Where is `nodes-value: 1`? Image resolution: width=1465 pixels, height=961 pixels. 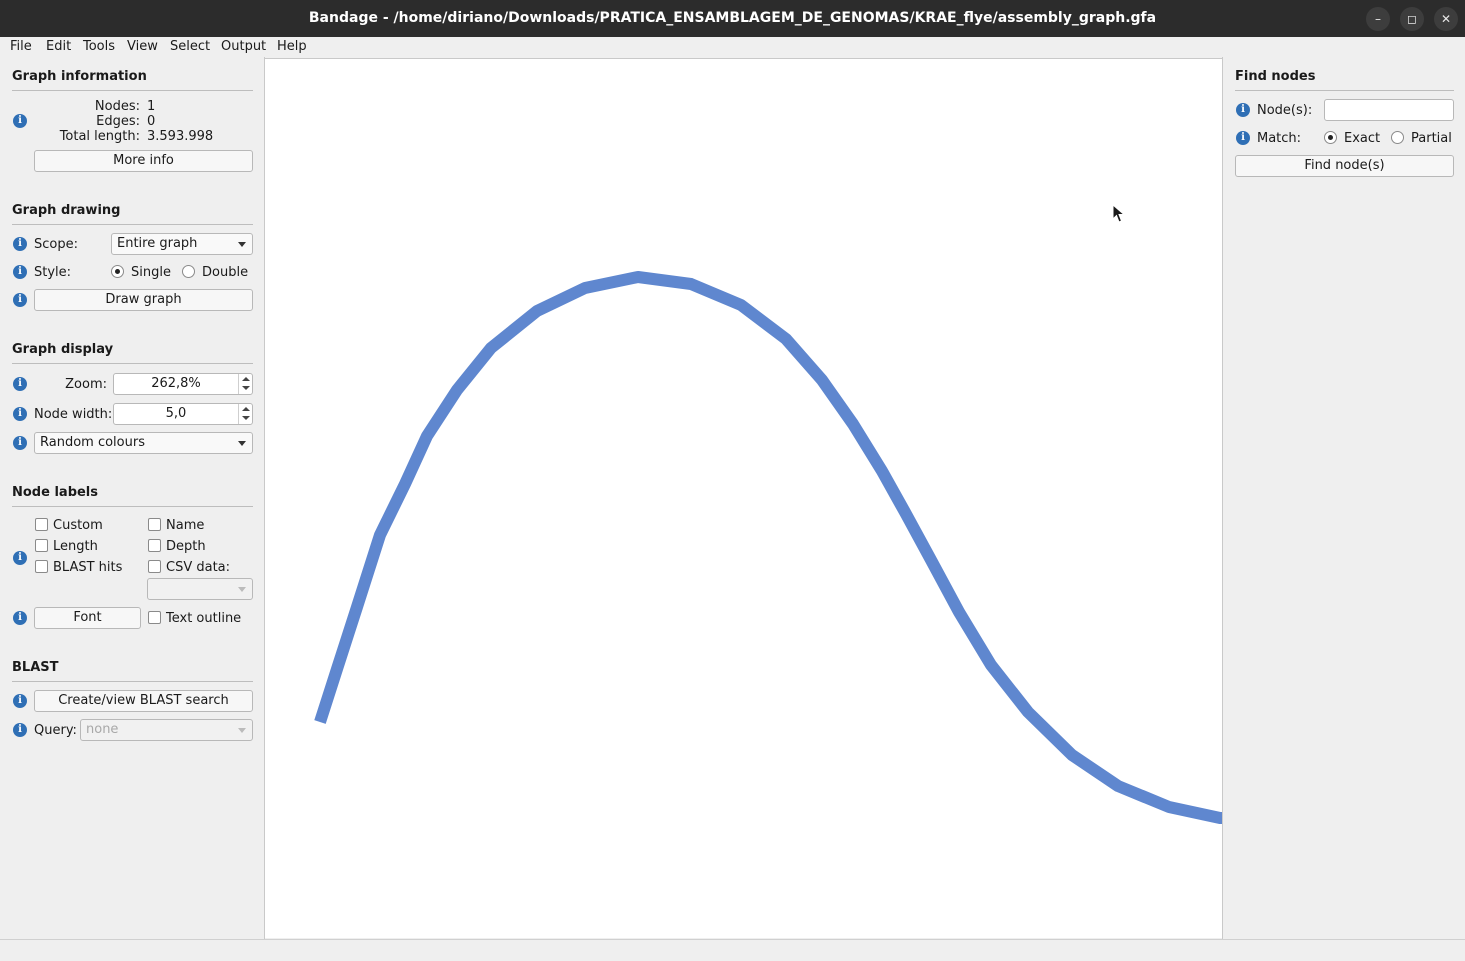
nodes-value: 1 is located at coordinates (151, 106).